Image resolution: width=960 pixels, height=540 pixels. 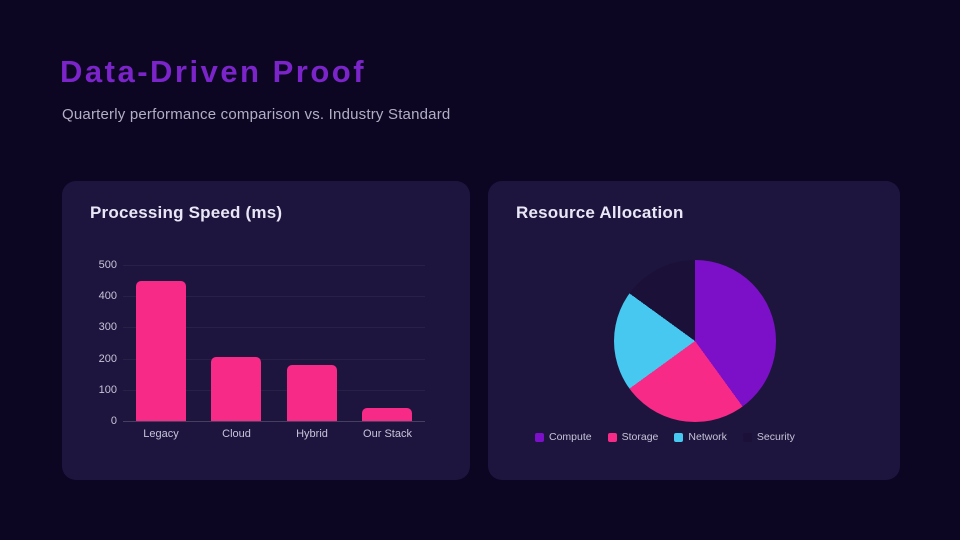 I want to click on bar-our-stack, so click(x=387, y=414).